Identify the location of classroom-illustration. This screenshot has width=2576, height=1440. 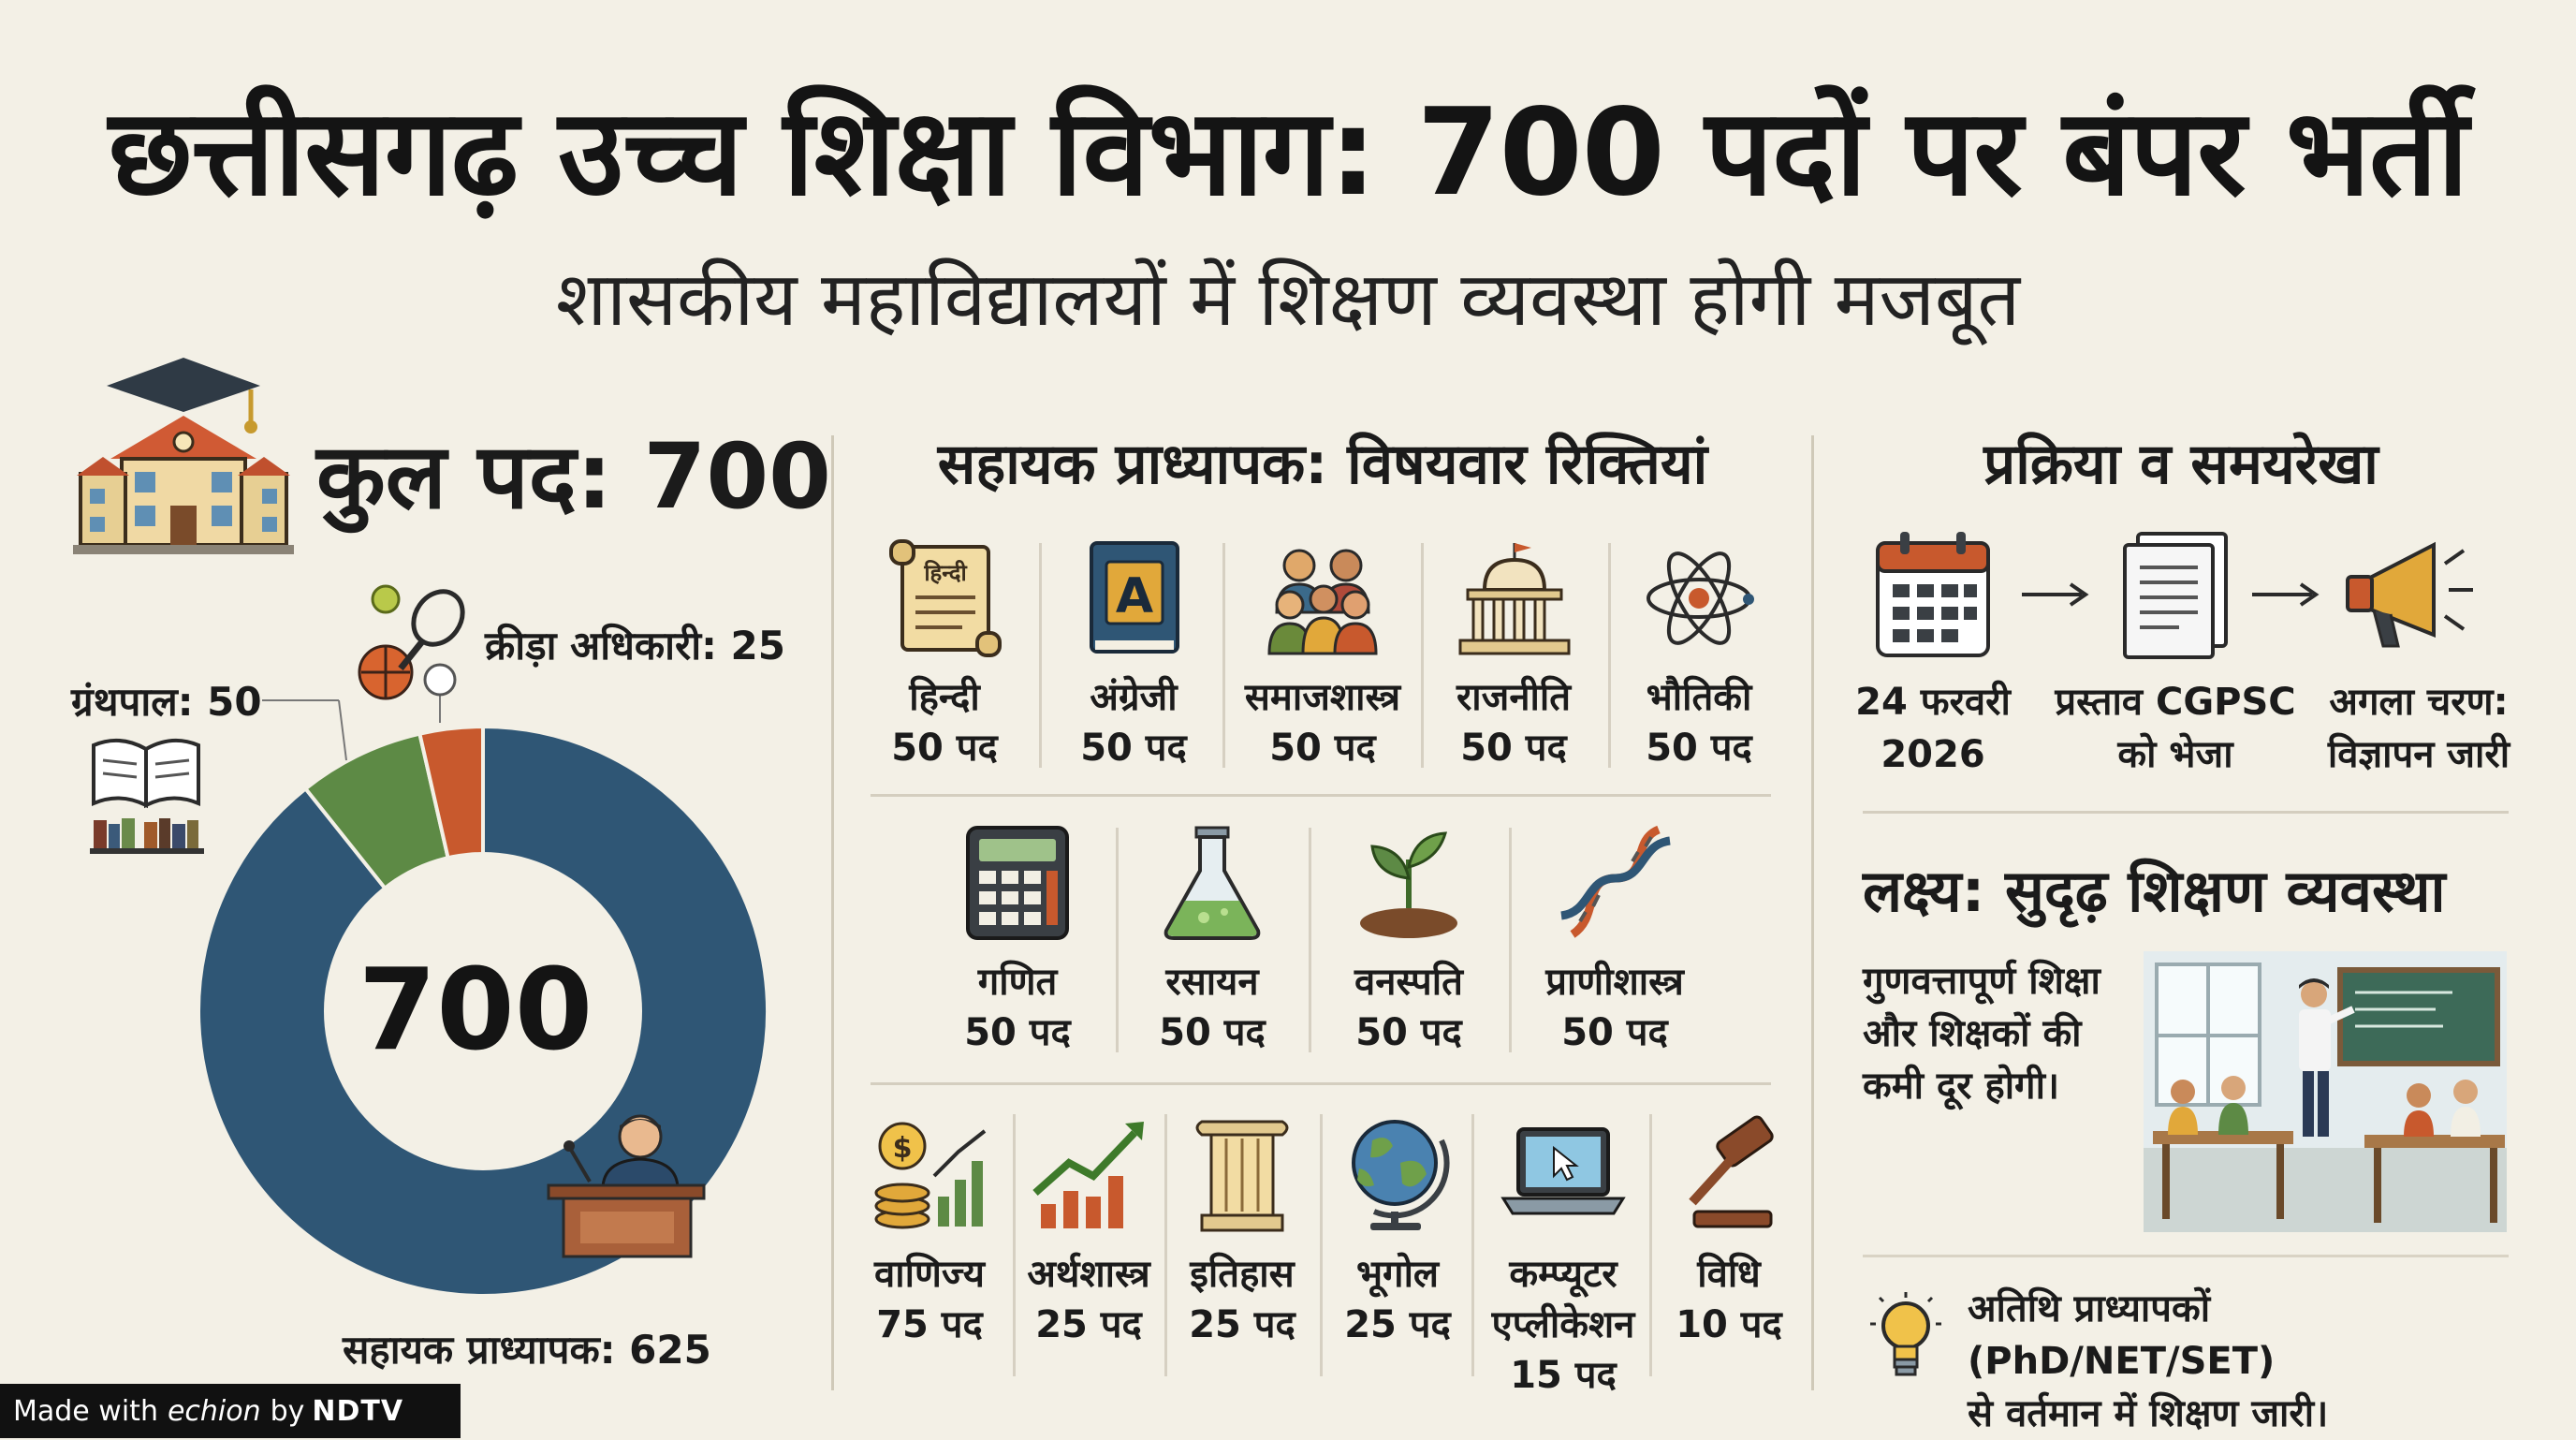
(2325, 1093).